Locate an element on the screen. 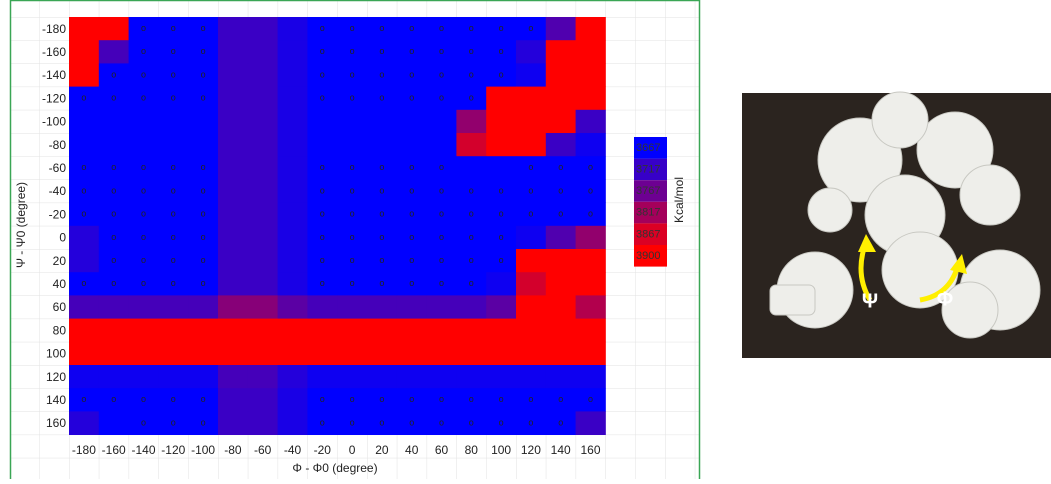 The image size is (1051, 484). y-tick-label: 20 is located at coordinates (60, 261).